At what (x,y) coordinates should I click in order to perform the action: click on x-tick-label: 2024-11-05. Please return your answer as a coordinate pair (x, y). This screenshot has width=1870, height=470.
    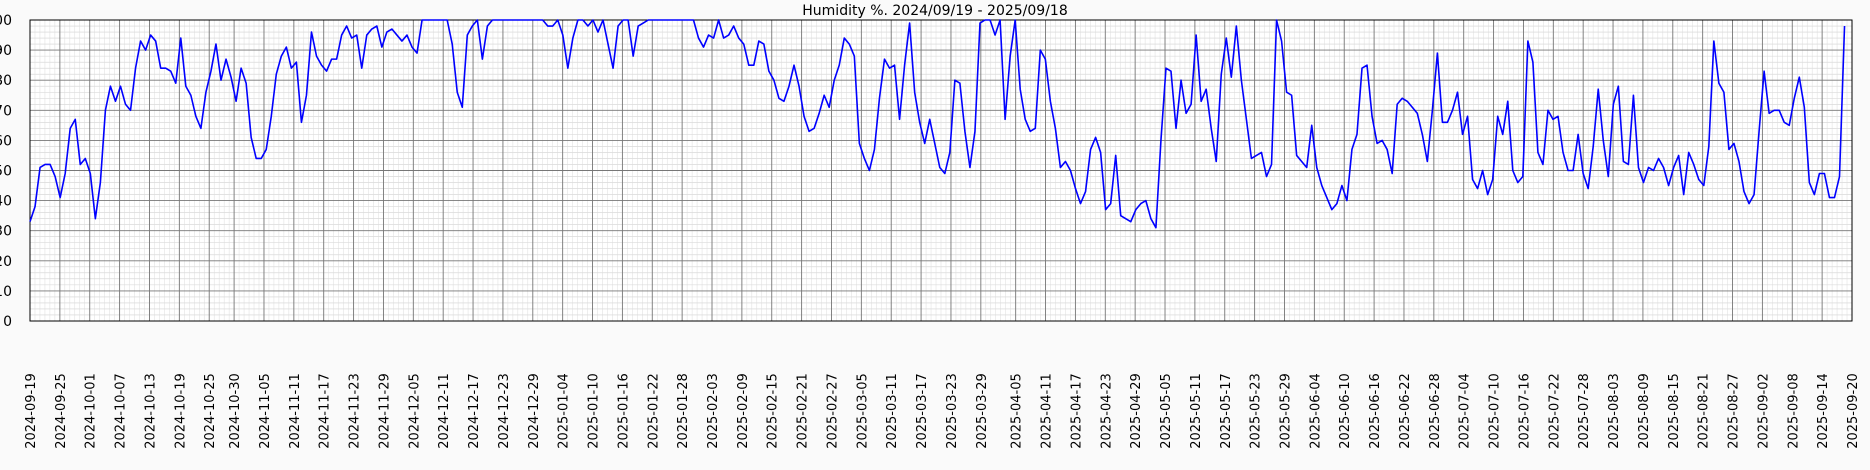
    Looking at the image, I should click on (265, 411).